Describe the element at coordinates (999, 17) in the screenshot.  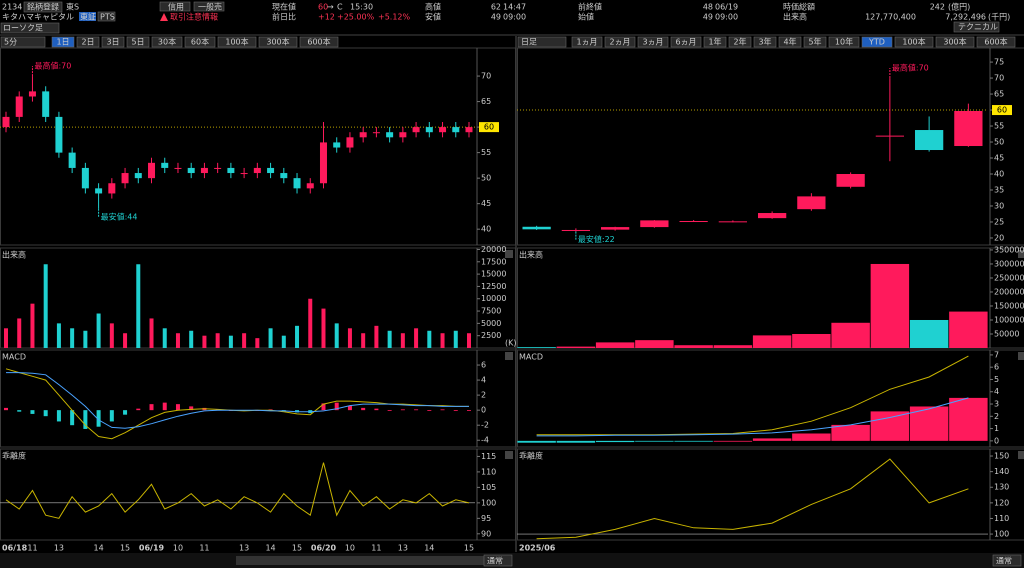
I see `unit: (千円)` at that location.